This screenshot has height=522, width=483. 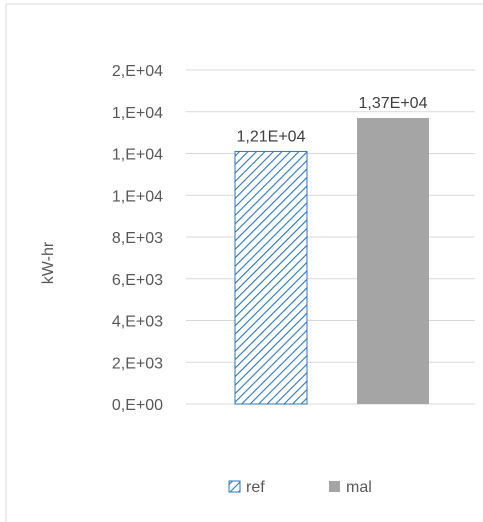 I want to click on y-axis-label: kW-hr, so click(x=48, y=262).